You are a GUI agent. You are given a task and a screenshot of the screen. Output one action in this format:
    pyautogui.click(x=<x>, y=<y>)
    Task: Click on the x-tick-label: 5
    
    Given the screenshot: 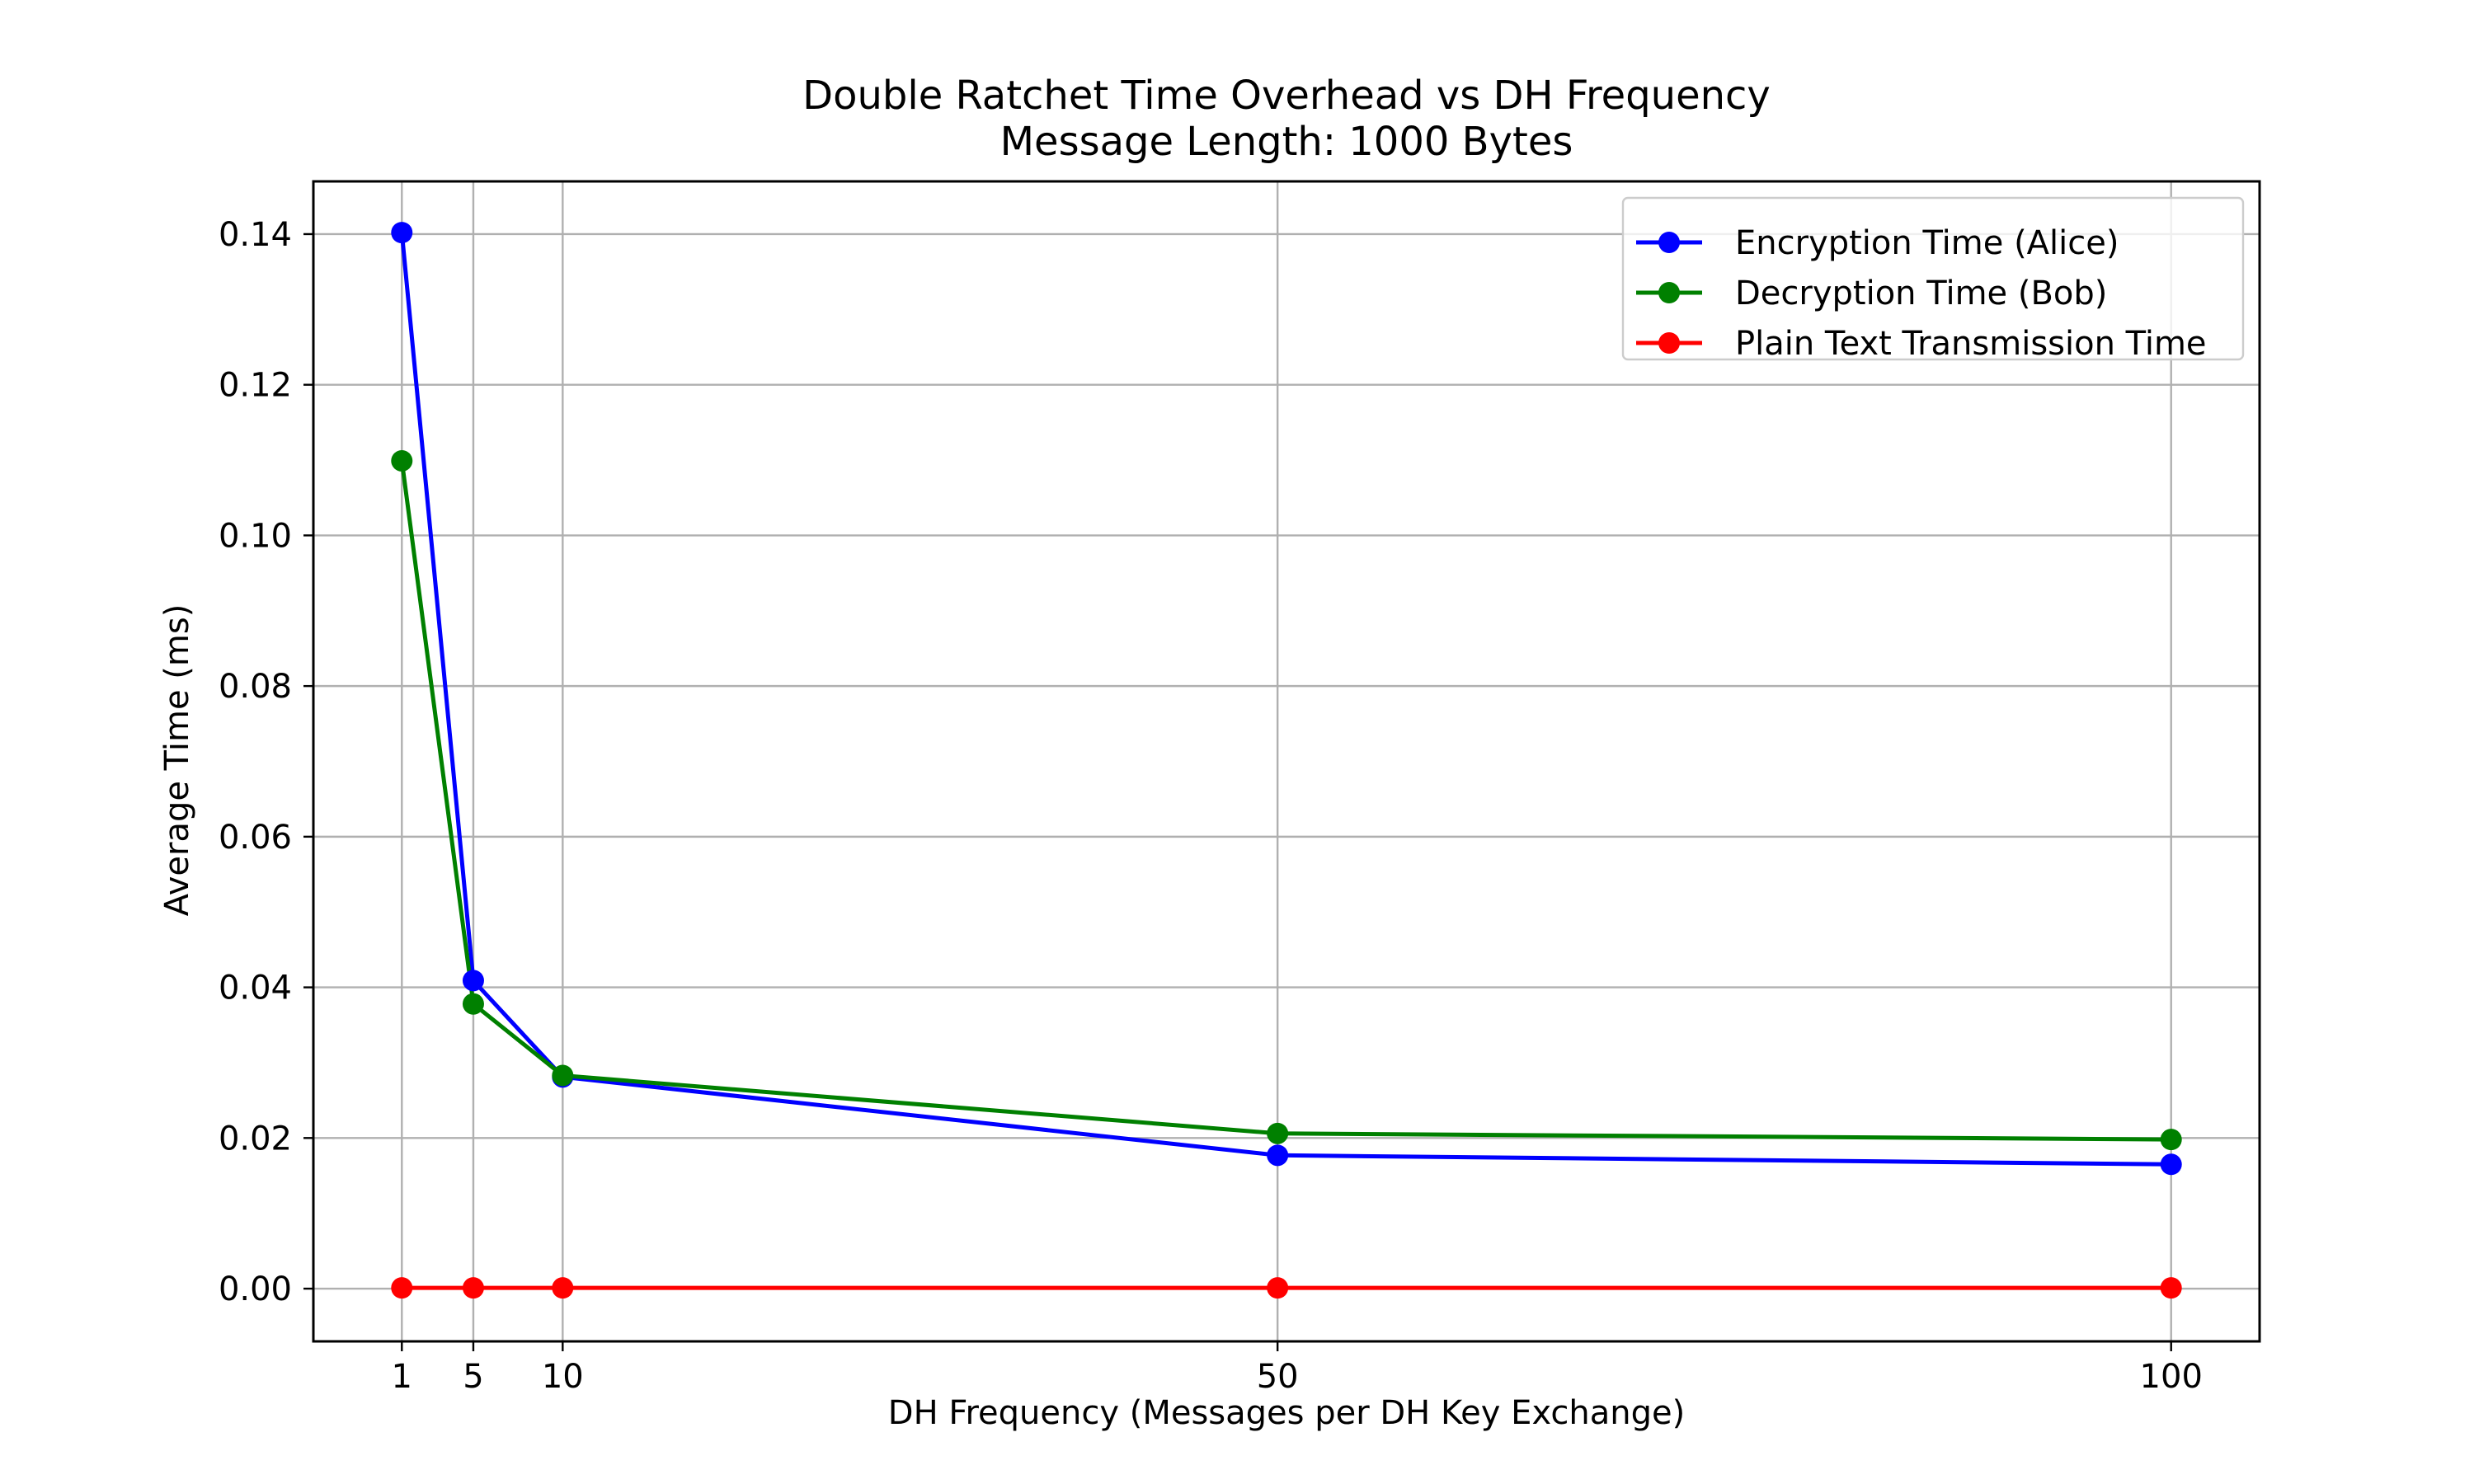 What is the action you would take?
    pyautogui.click(x=473, y=1377)
    